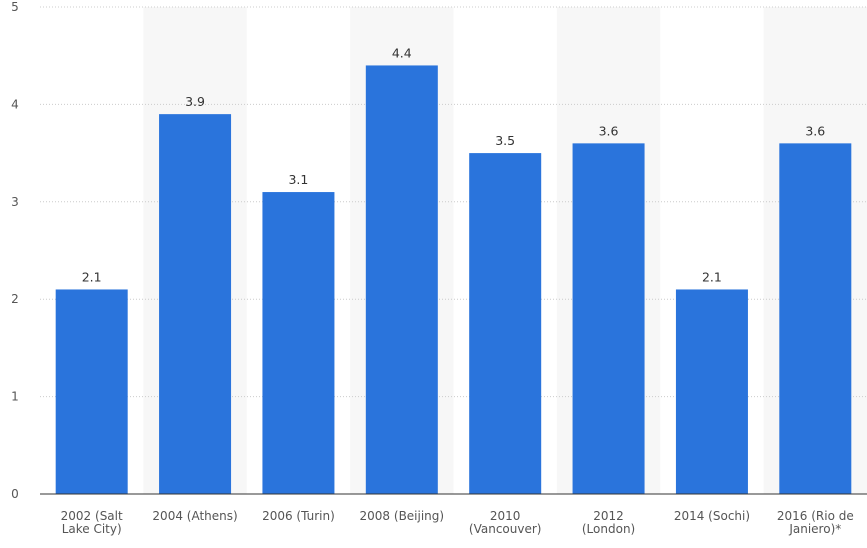 The height and width of the screenshot is (548, 867). I want to click on y-tick-label: 1, so click(15, 397).